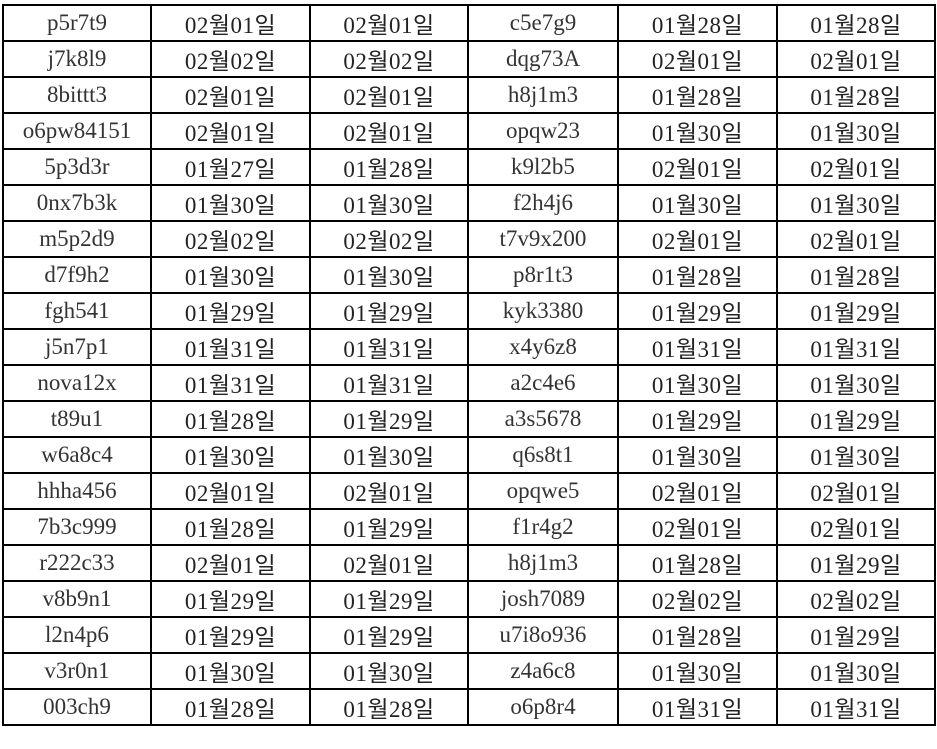  I want to click on cell-id-a: j5n7p1, so click(77, 347).